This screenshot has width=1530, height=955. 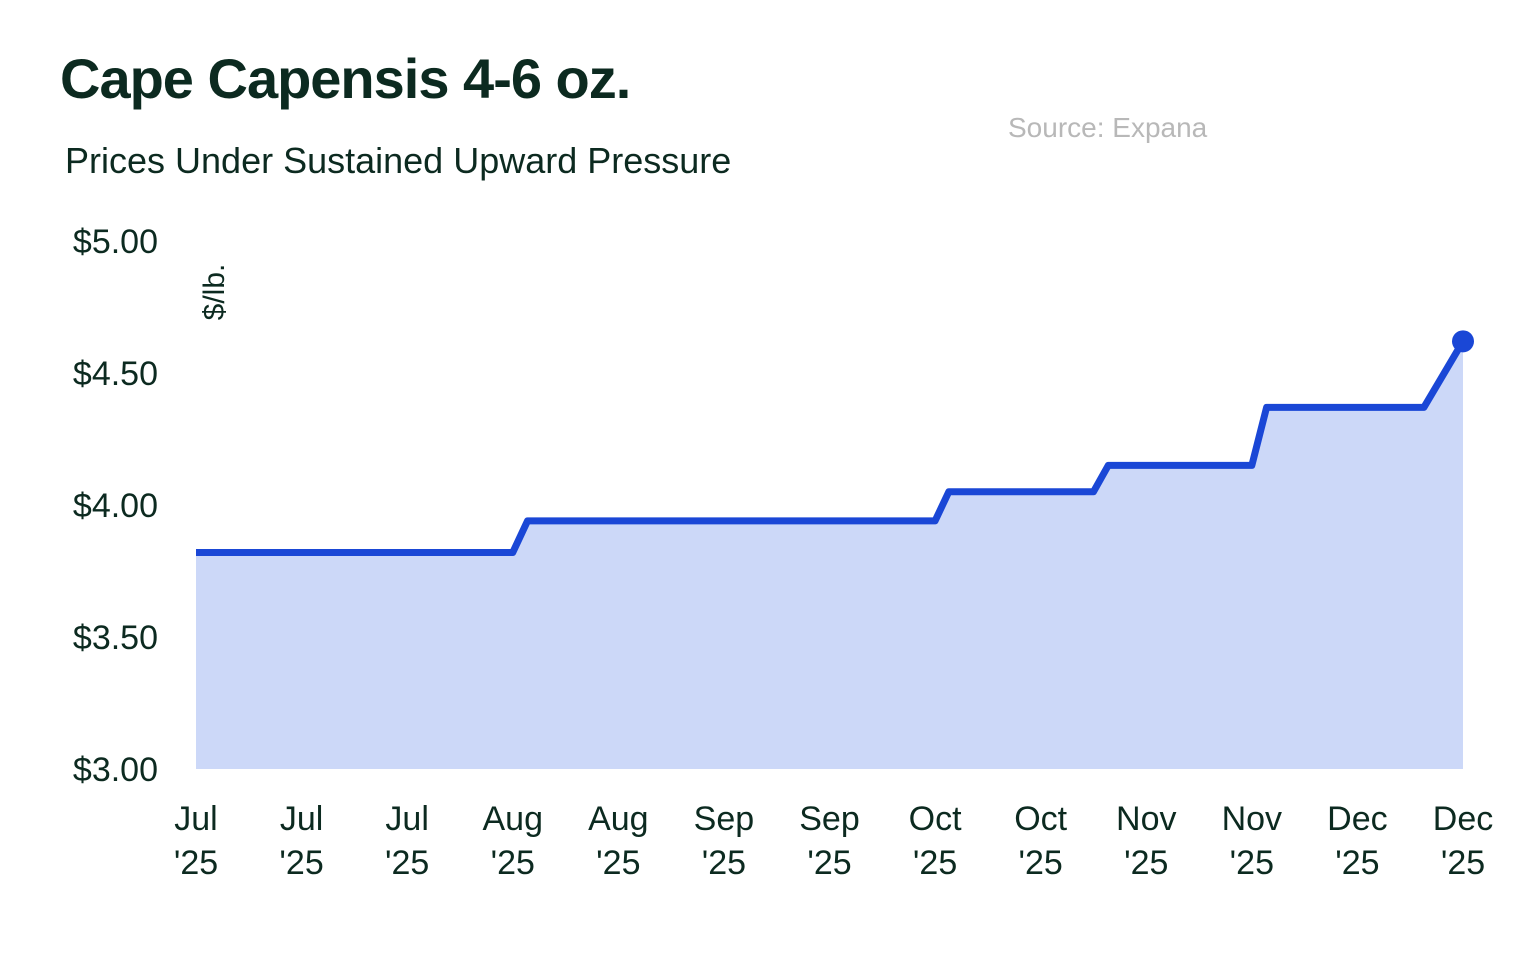 I want to click on end-marker, so click(x=1463, y=341).